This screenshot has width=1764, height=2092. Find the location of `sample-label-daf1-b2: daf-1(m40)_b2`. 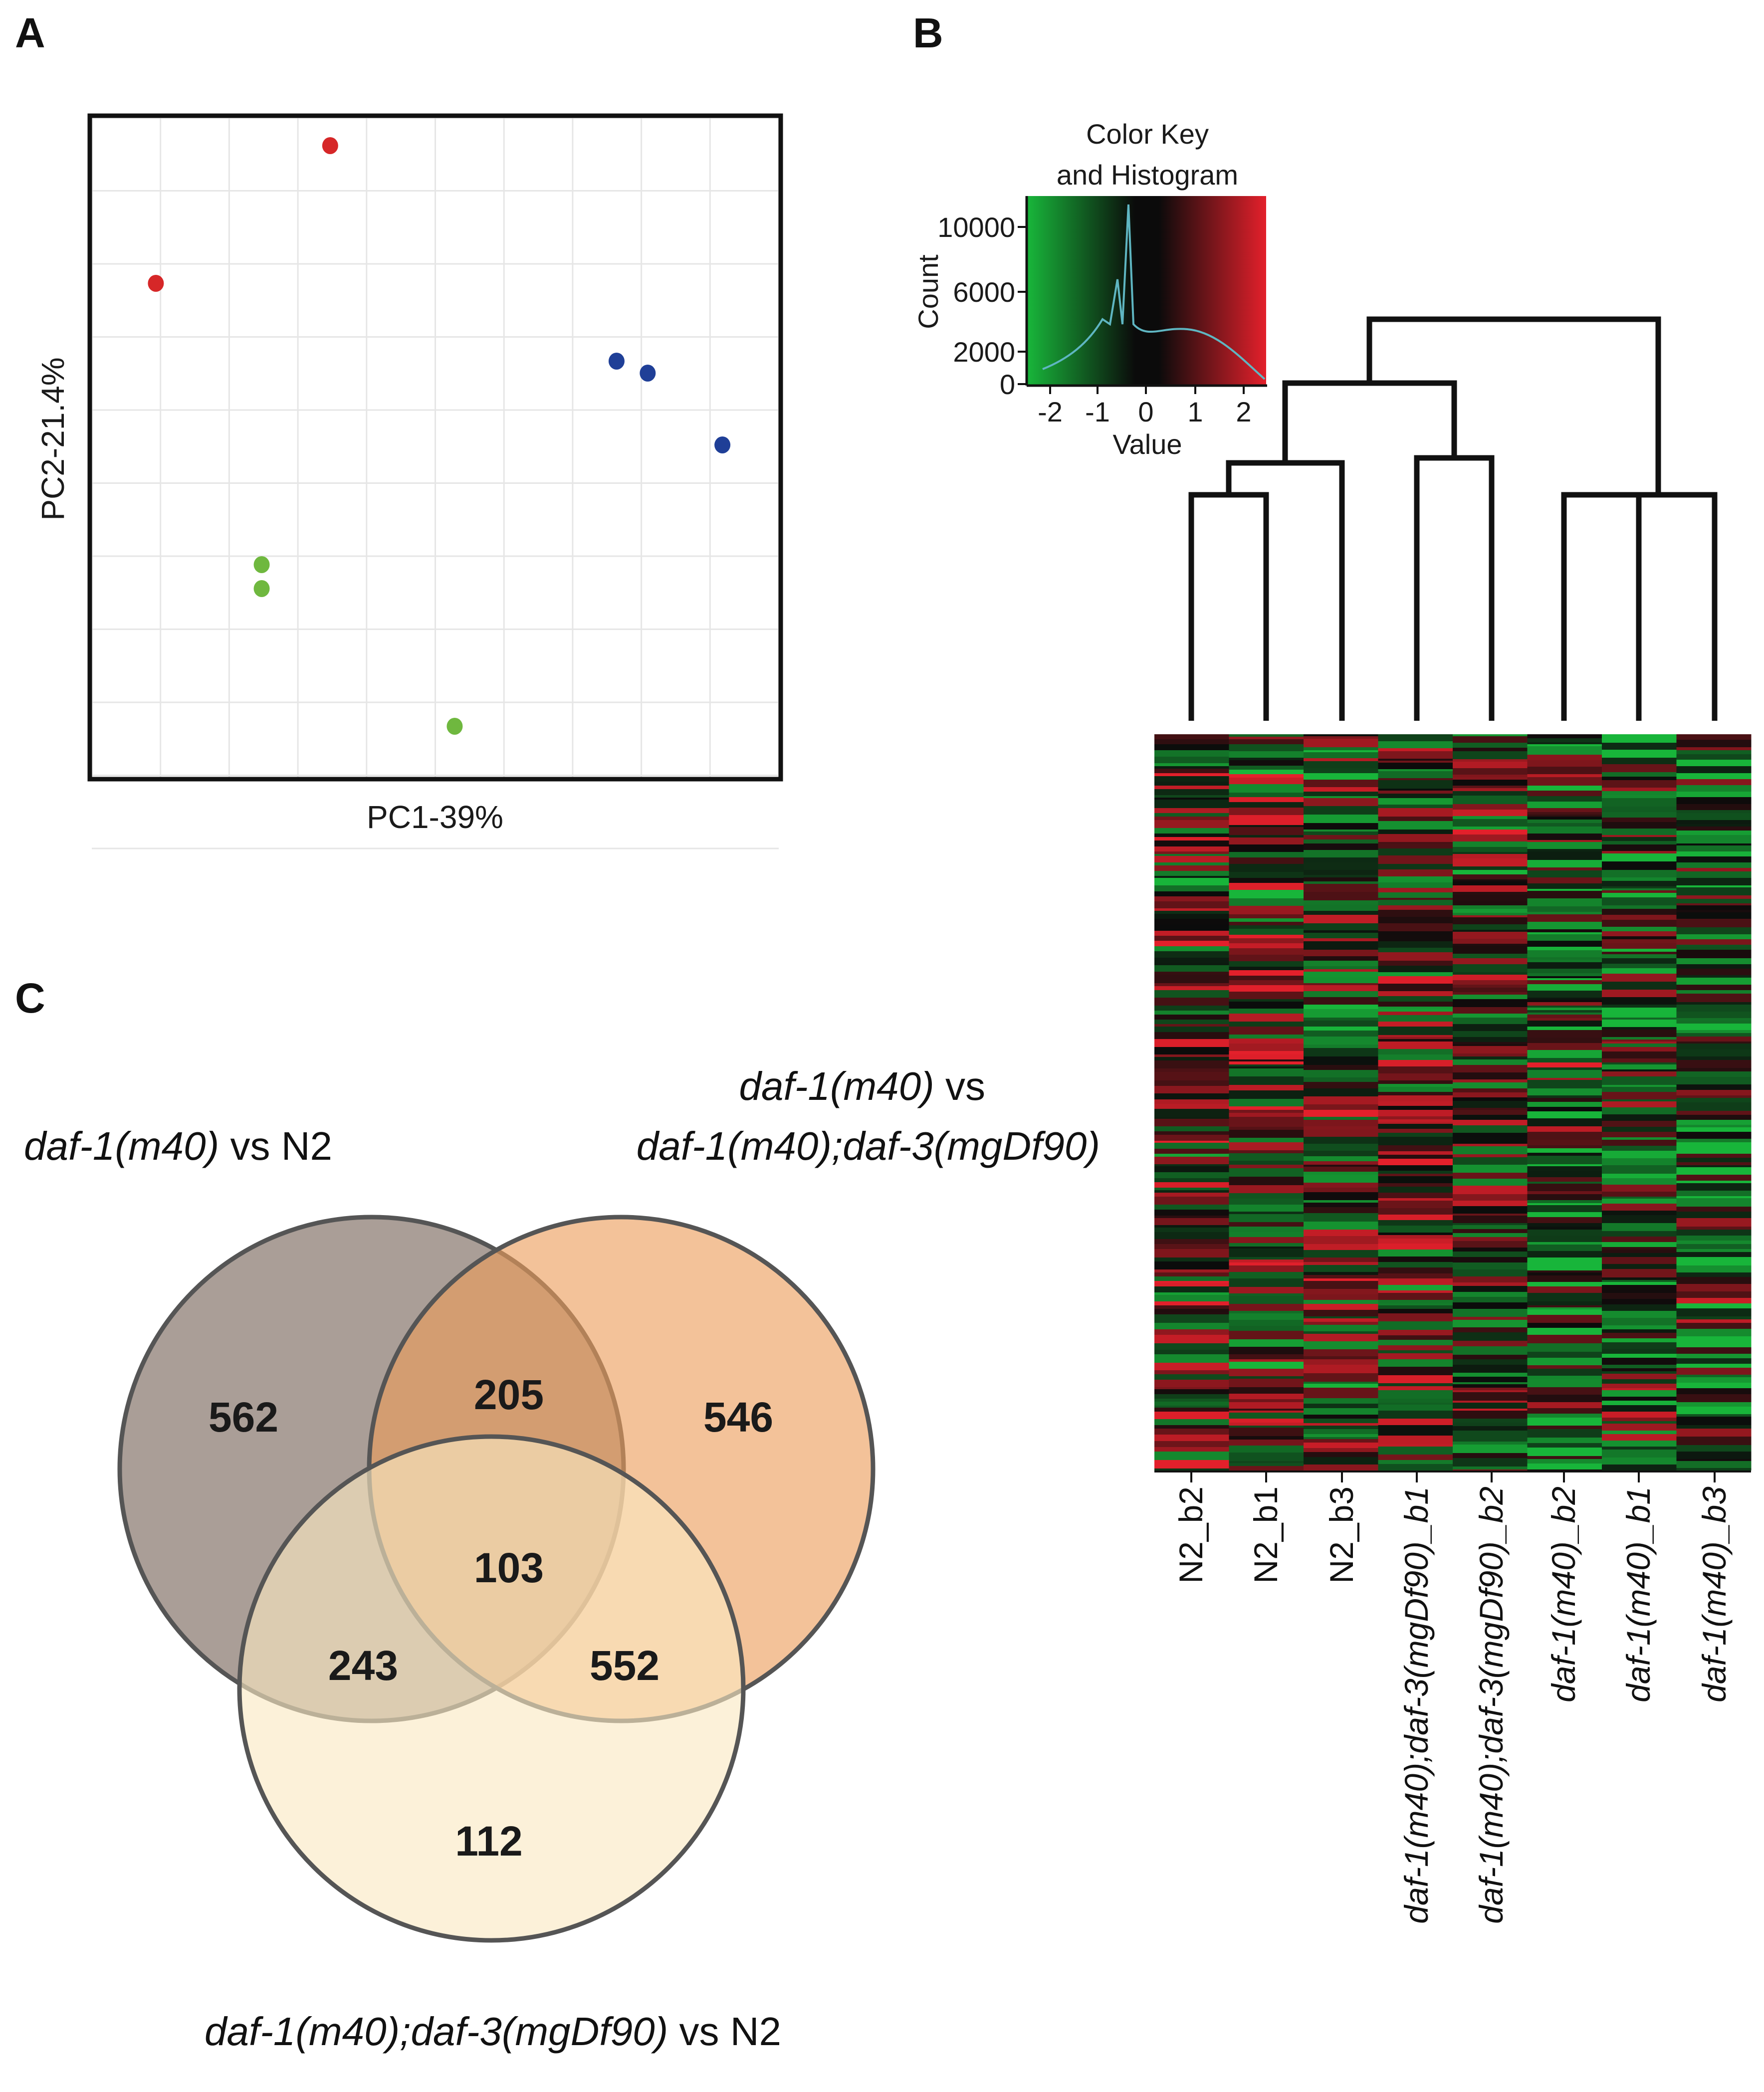

sample-label-daf1-b2: daf-1(m40)_b2 is located at coordinates (1563, 1594).